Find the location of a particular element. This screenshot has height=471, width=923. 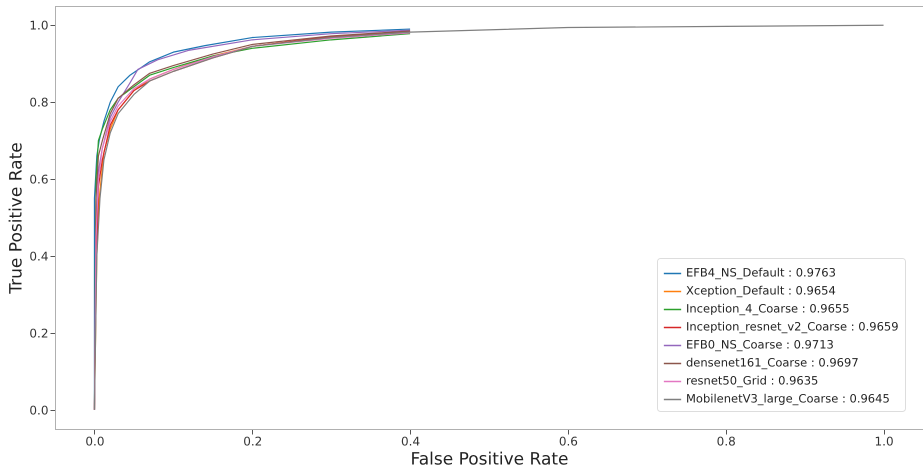

x-tick-label: 0.0 is located at coordinates (94, 441).